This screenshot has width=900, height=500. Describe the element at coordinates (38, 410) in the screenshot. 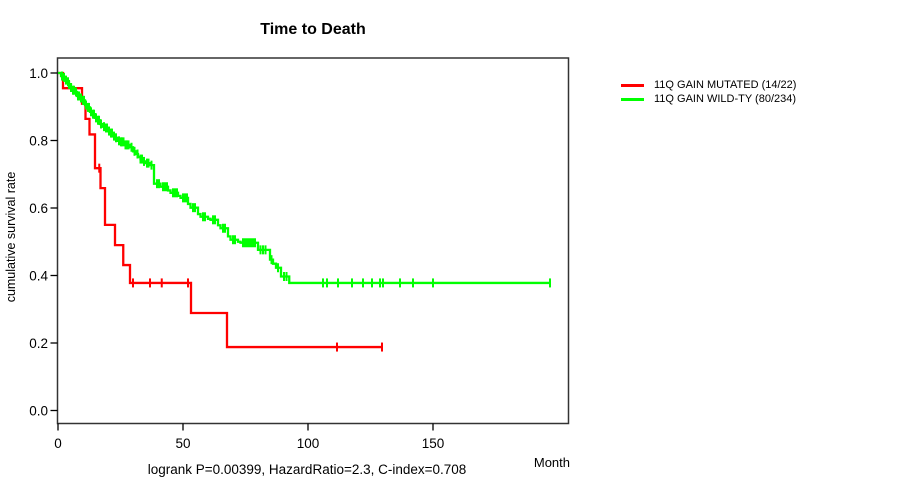

I see `svg-text: 0.0` at that location.